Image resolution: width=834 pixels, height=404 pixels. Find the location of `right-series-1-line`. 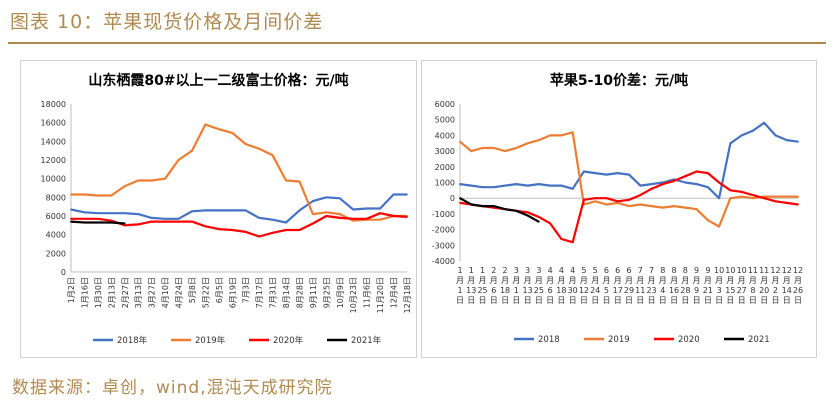

right-series-1-line is located at coordinates (628, 179).